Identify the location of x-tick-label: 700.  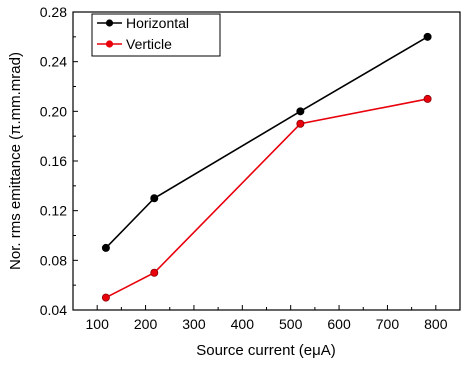
(388, 324).